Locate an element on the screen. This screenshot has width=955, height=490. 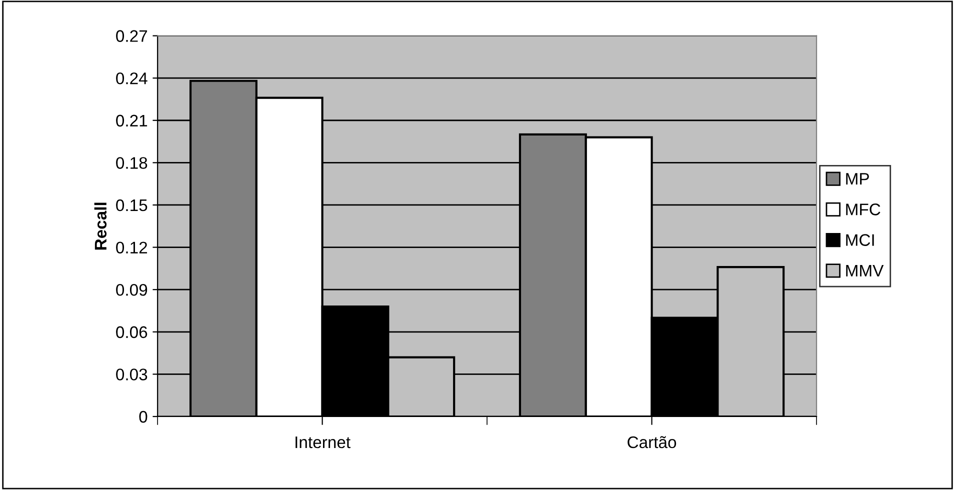
y-tick-label: 0.03 is located at coordinates (132, 374).